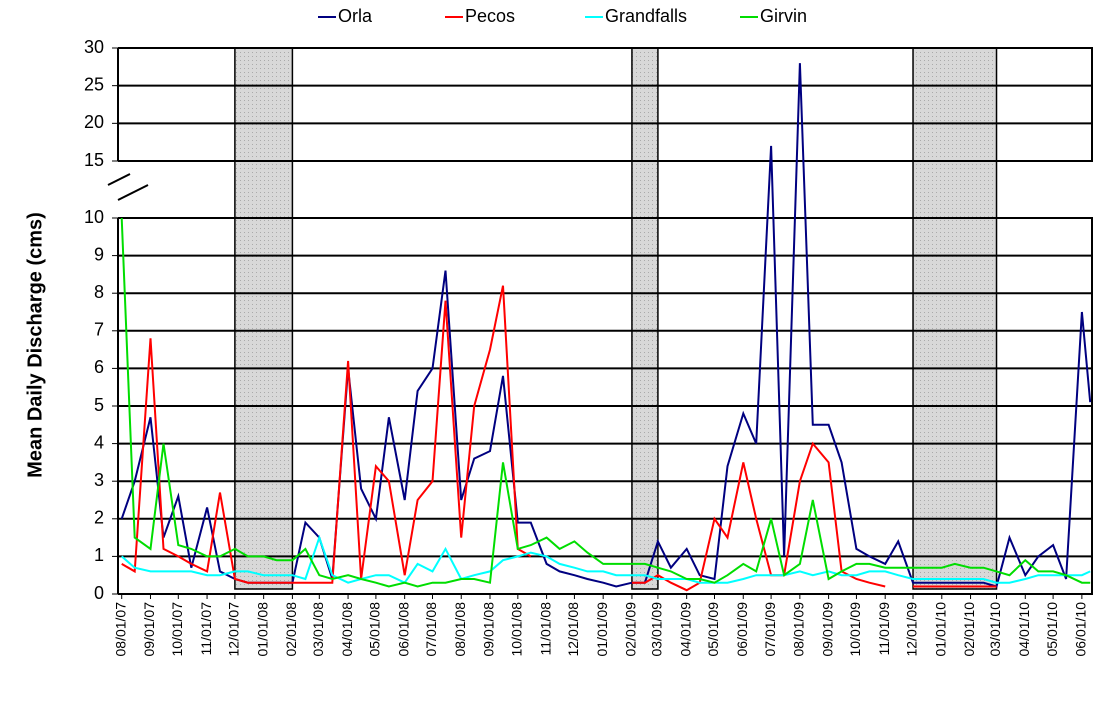 The width and height of the screenshot is (1093, 713). Describe the element at coordinates (855, 629) in the screenshot. I see `x-tick-label: 10/01/09` at that location.